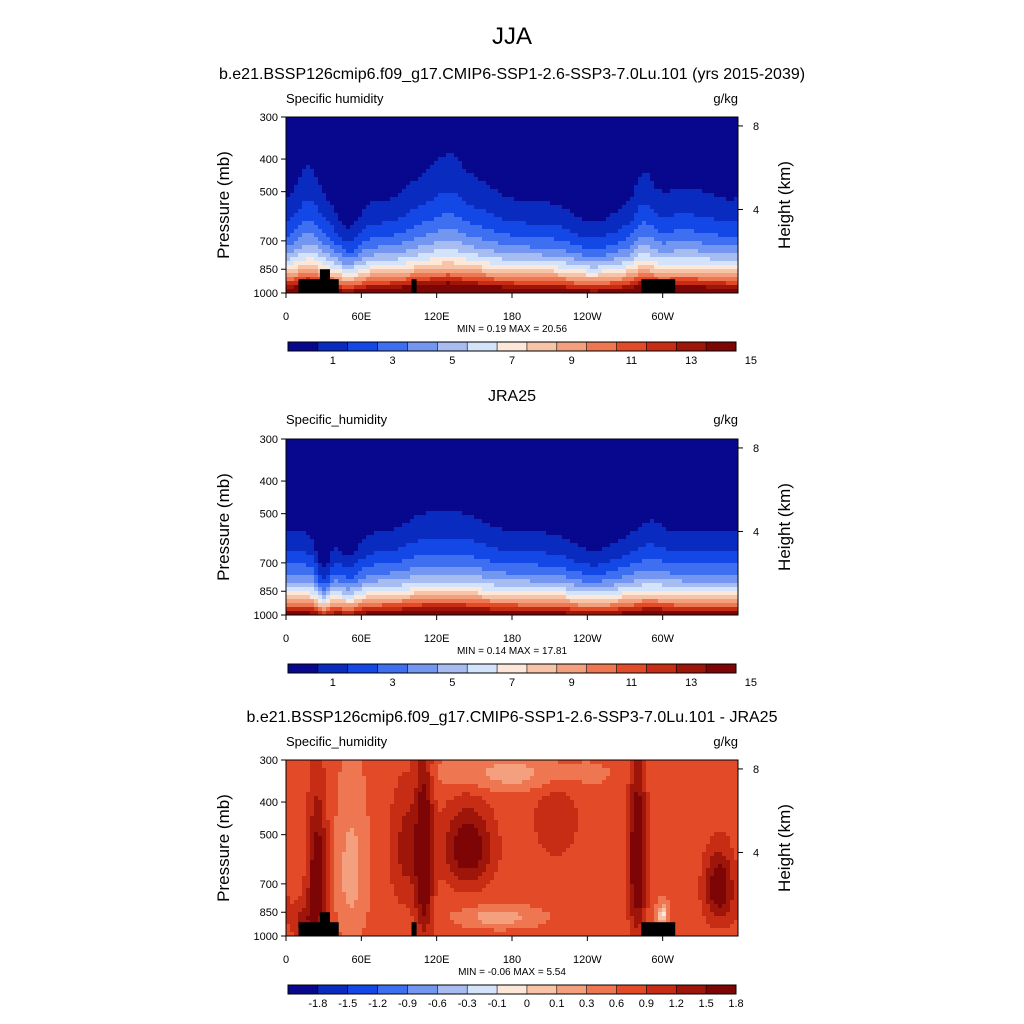 Image resolution: width=1024 pixels, height=1024 pixels. I want to click on panel-title: JRA25, so click(512, 396).